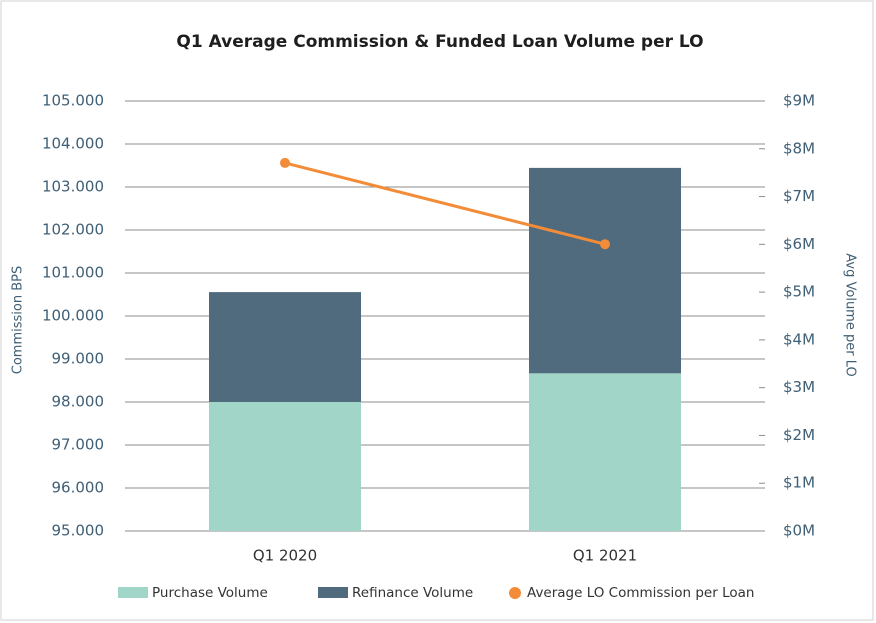 The height and width of the screenshot is (623, 876). What do you see at coordinates (850, 314) in the screenshot?
I see `y2-axis-label: Avg Volume per LO` at bounding box center [850, 314].